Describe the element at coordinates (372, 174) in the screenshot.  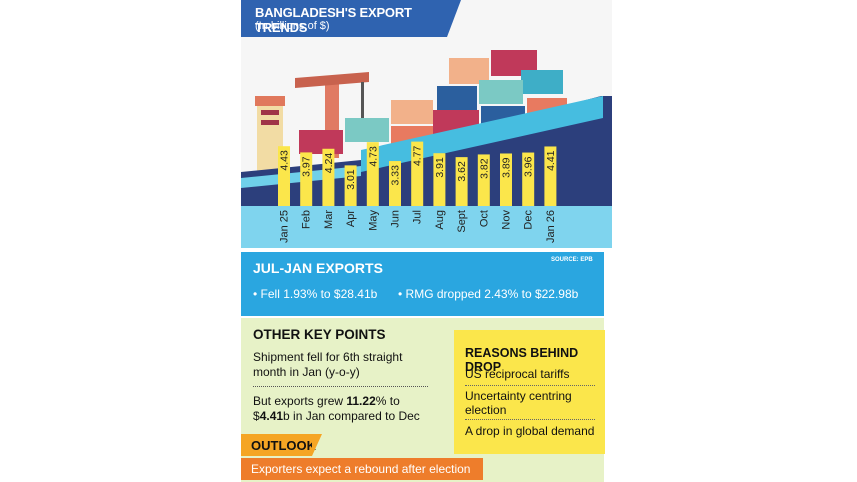
I see `bar-may` at that location.